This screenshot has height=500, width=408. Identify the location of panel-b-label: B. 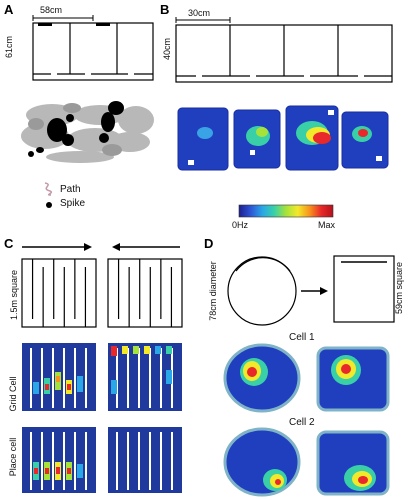
(165, 9).